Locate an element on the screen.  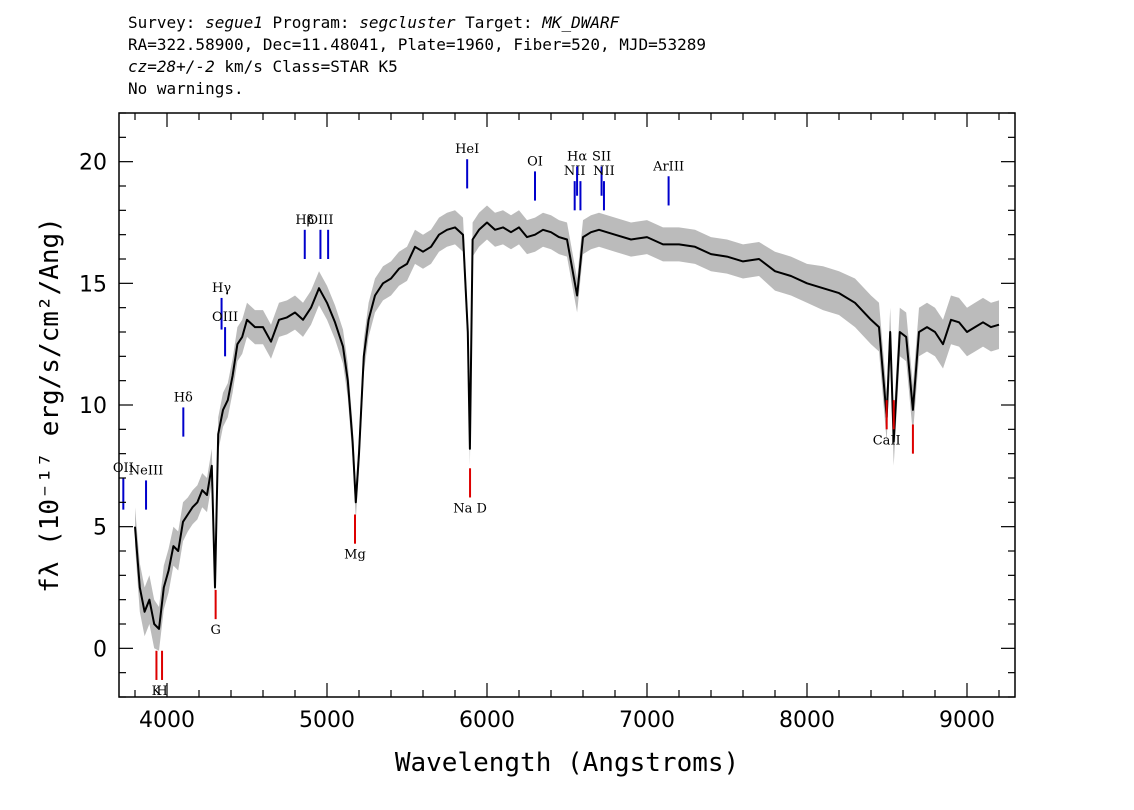
emission-line-label: HeI is located at coordinates (467, 149).